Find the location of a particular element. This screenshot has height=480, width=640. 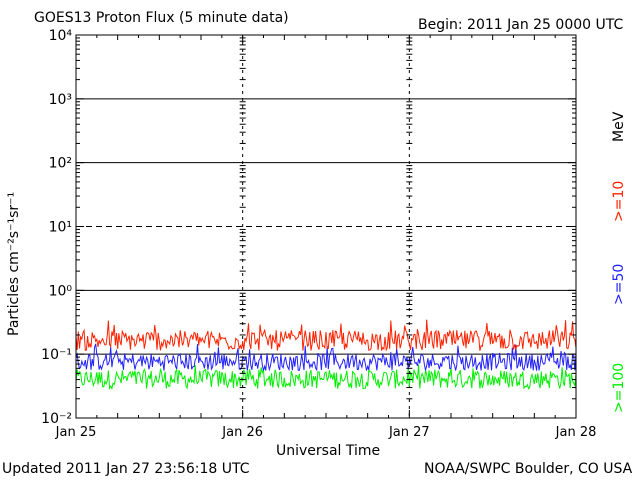

y-tick-label: 10⁰ is located at coordinates (61, 291).